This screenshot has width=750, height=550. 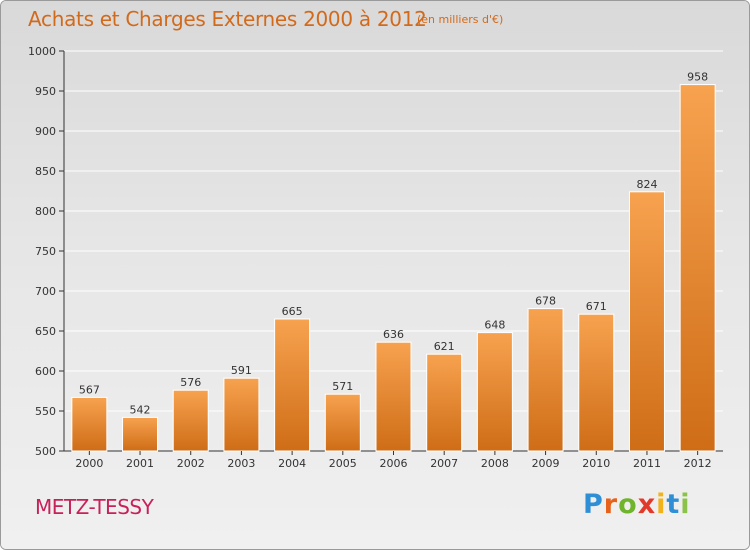 What do you see at coordinates (140, 434) in the screenshot?
I see `bar-2001` at bounding box center [140, 434].